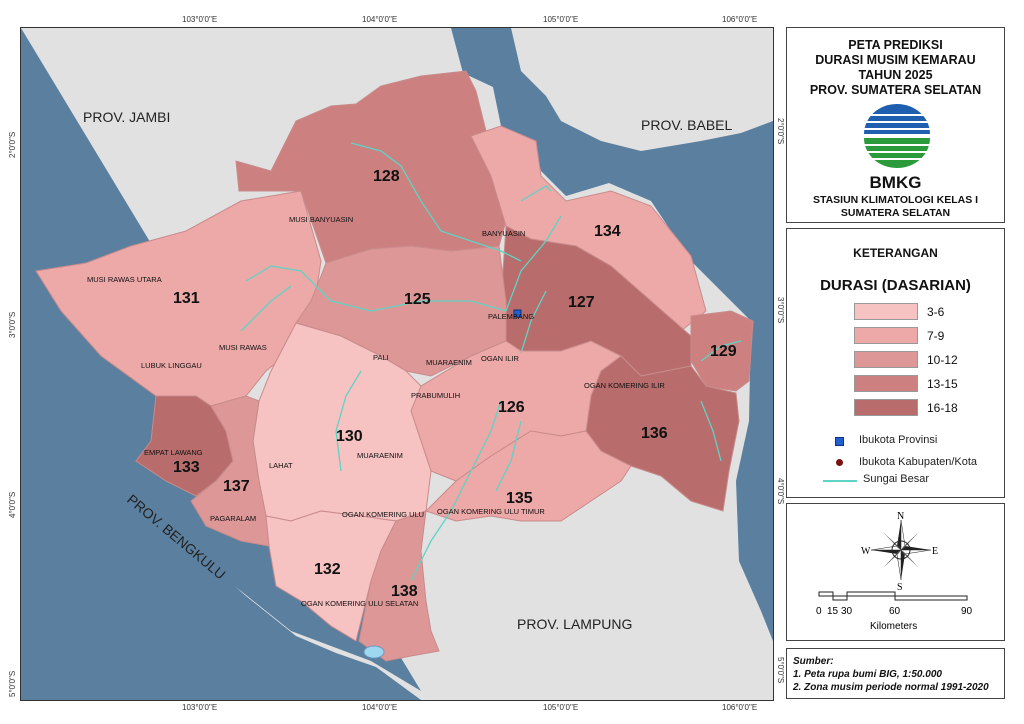 The height and width of the screenshot is (724, 1024). What do you see at coordinates (200, 707) in the screenshot?
I see `coord-bottom-103: 103°0'0"E` at bounding box center [200, 707].